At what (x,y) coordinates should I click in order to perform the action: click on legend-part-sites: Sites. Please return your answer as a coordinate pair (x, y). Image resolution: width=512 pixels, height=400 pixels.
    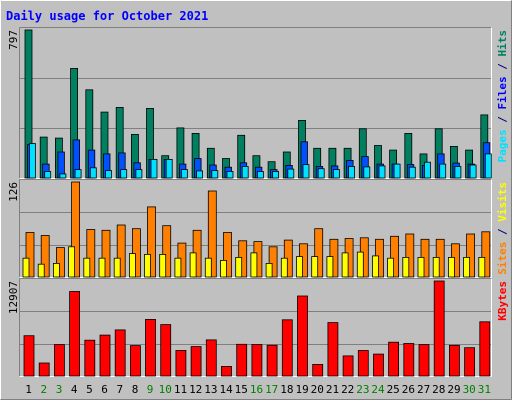
    Looking at the image, I should click on (502, 258).